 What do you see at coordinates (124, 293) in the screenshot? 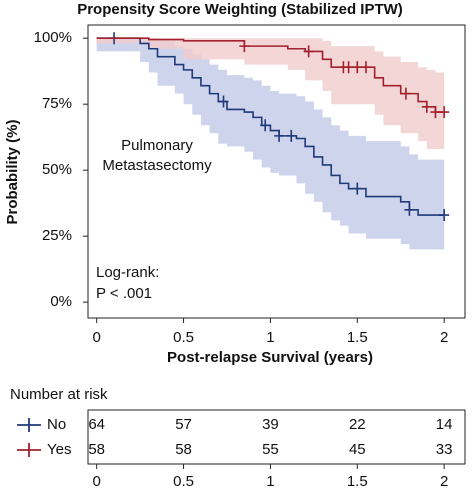
I see `test-result: P < .001` at bounding box center [124, 293].